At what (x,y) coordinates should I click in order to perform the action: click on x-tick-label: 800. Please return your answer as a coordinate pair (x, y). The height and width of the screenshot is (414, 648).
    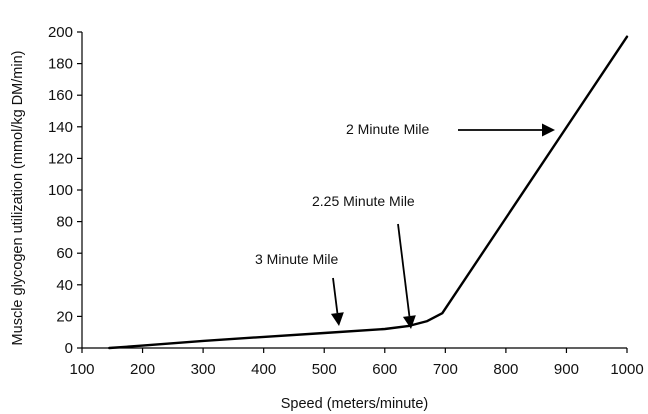
    Looking at the image, I should click on (505, 369).